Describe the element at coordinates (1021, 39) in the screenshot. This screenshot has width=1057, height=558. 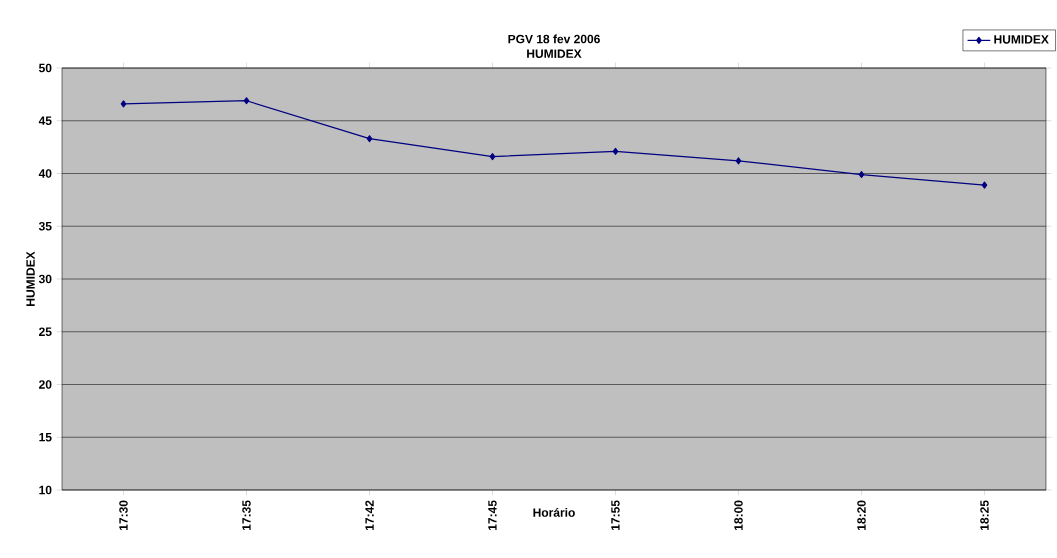
I see `legend-label: HUMIDEX` at that location.